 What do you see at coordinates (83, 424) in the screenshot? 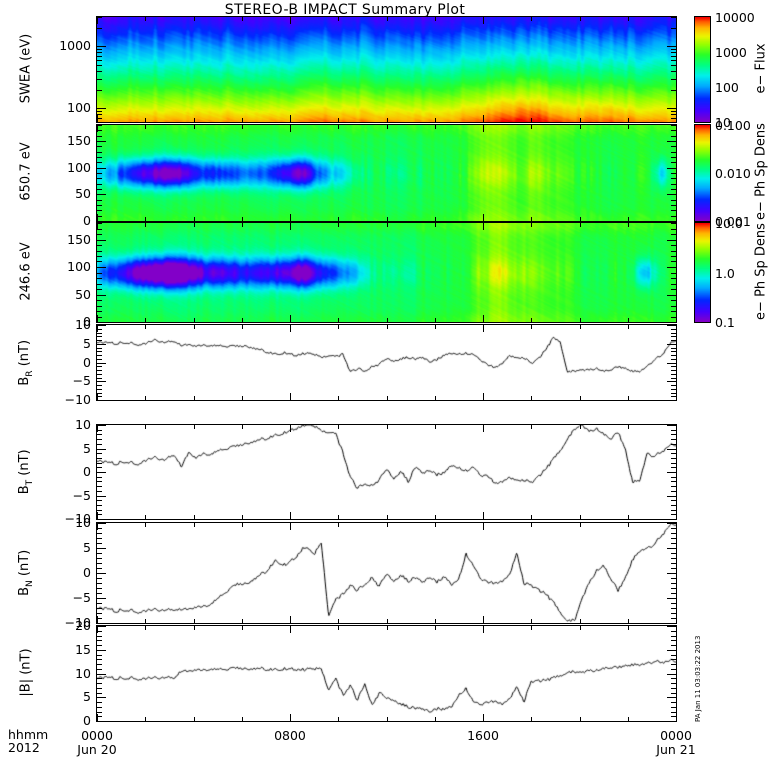
I see `y-tick-label-bt: 10` at bounding box center [83, 424].